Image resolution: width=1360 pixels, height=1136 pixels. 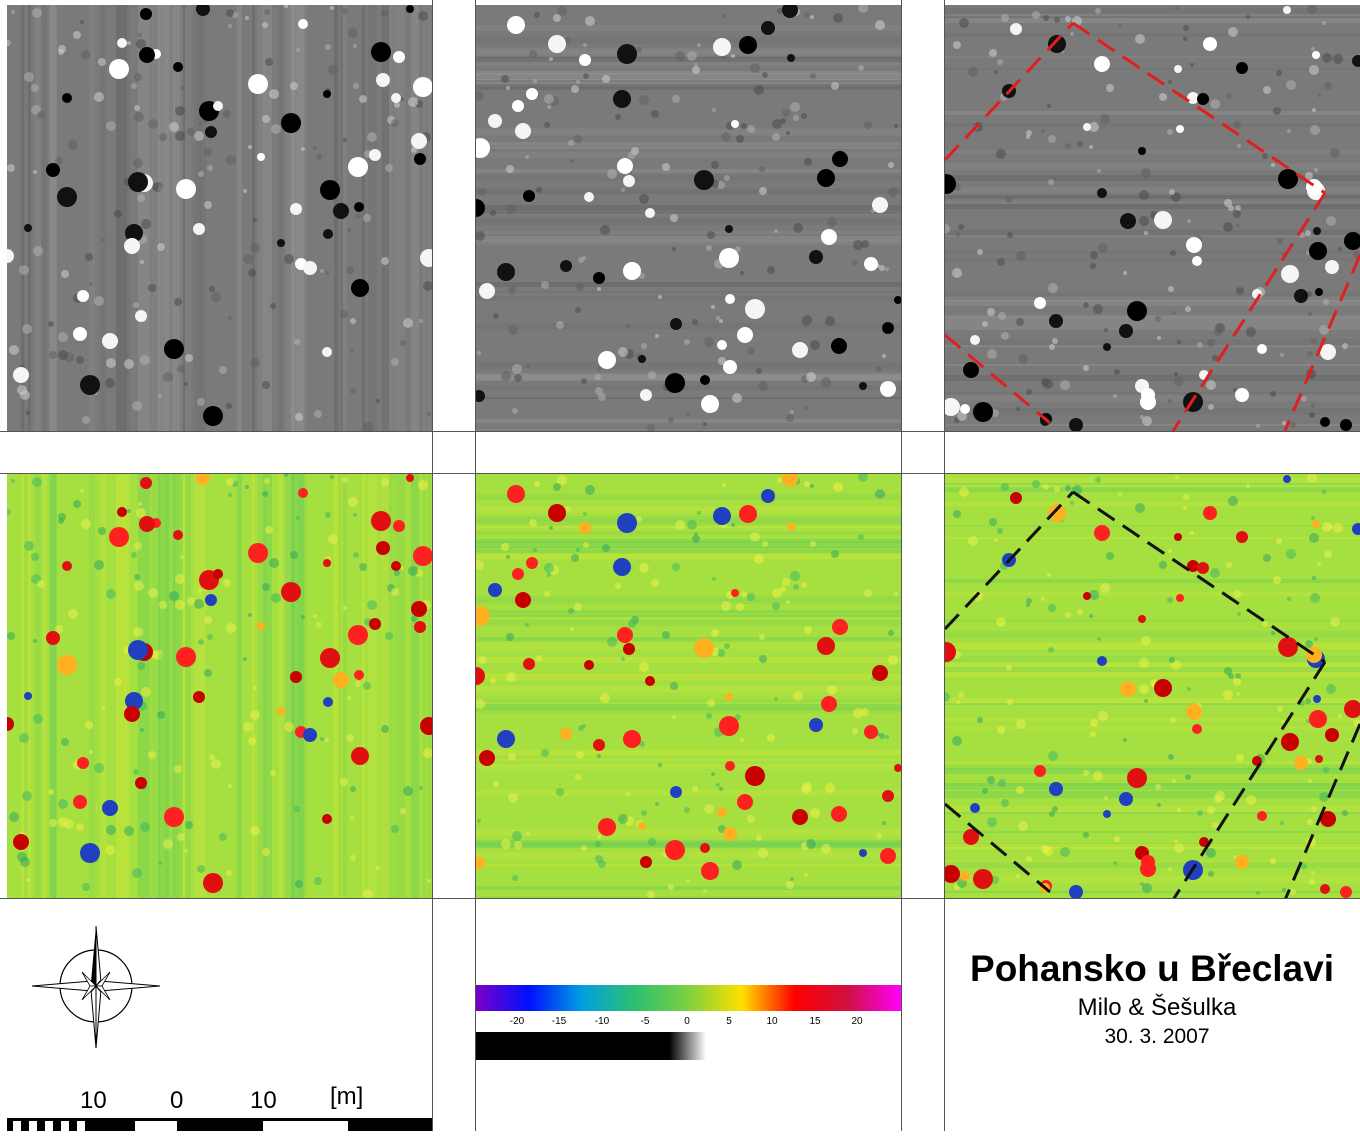 What do you see at coordinates (645, 1021) in the screenshot?
I see `colorbar-tick-label: -5` at bounding box center [645, 1021].